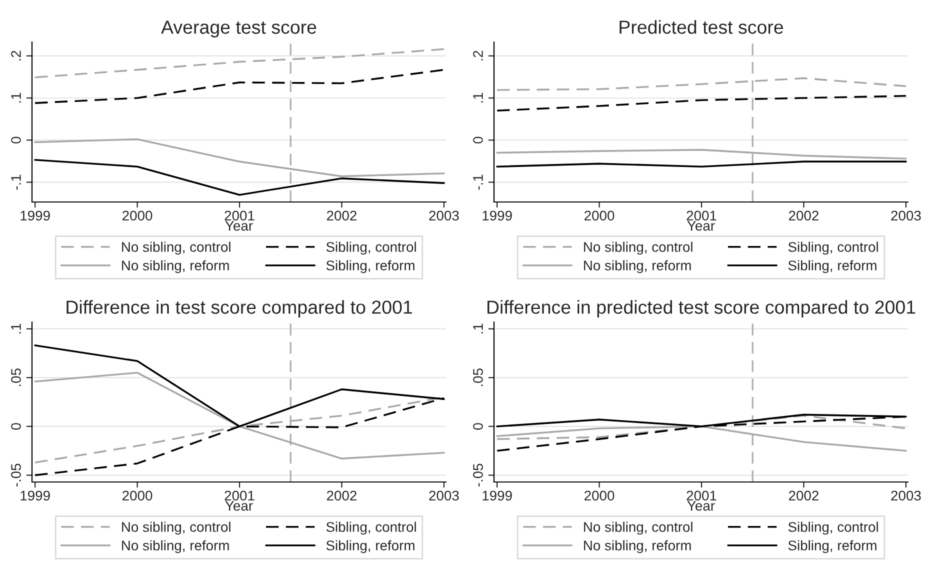  What do you see at coordinates (702, 27) in the screenshot?
I see `chart-title: Predicted test score` at bounding box center [702, 27].